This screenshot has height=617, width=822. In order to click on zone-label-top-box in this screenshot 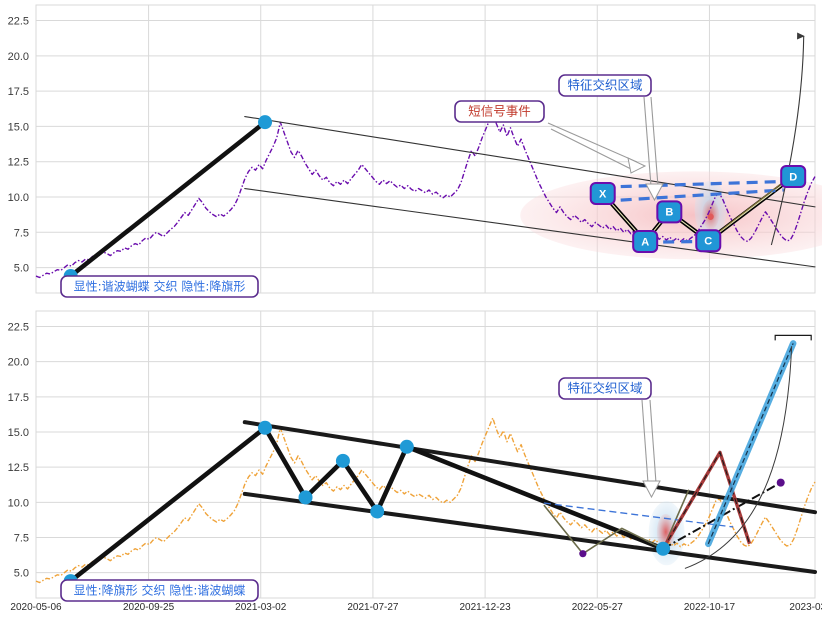, I will do `click(605, 85)`.